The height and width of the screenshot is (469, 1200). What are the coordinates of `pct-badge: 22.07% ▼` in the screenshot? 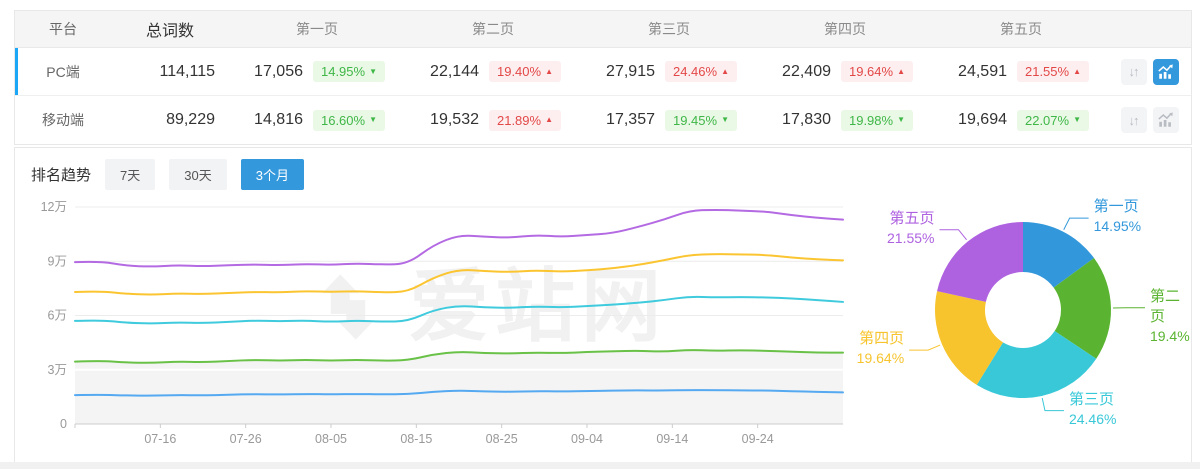 It's located at (1052, 120).